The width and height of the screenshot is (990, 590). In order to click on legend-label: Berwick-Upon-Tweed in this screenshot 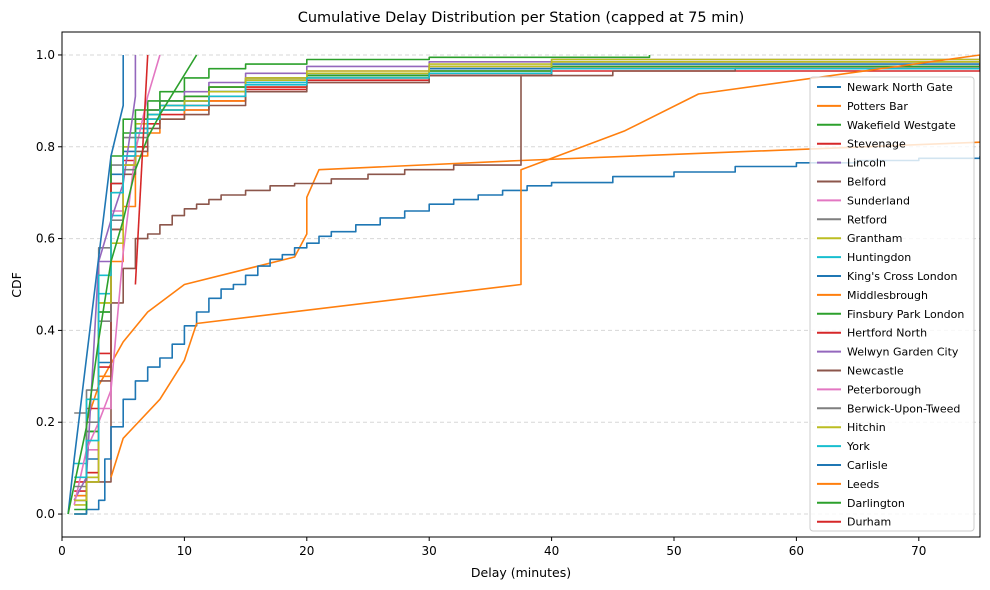, I will do `click(903, 408)`.